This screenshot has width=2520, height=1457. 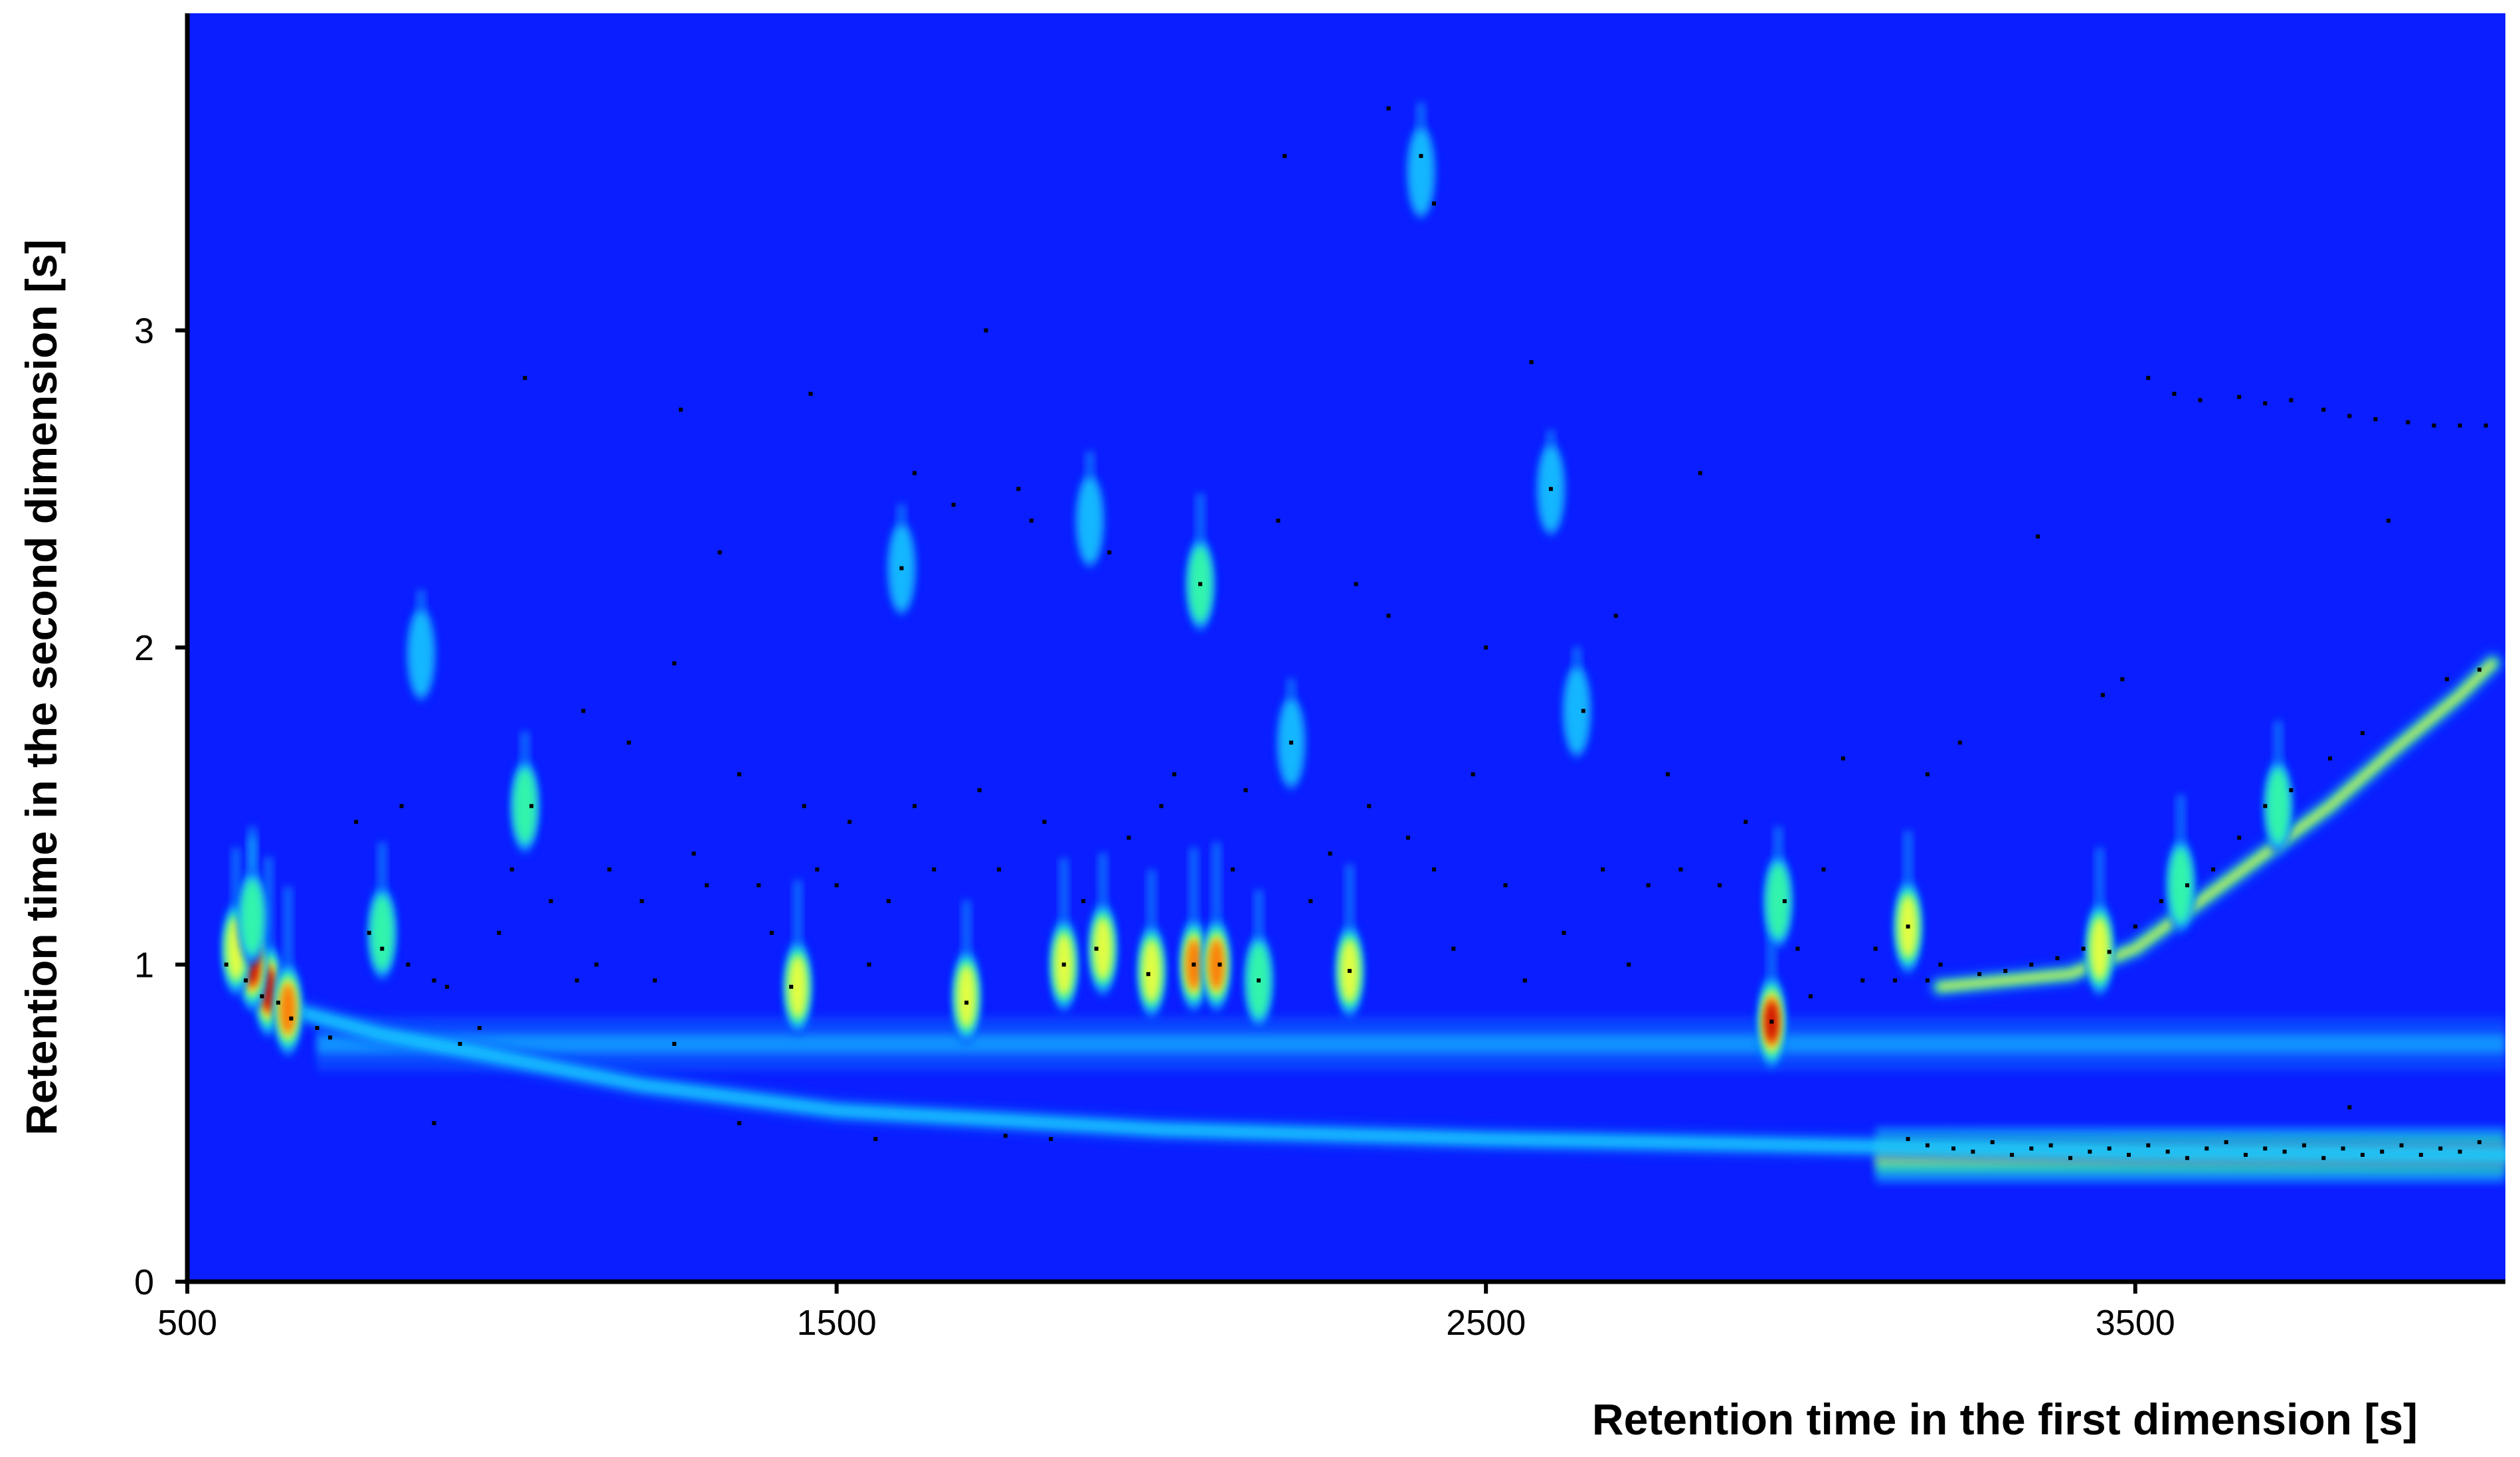 What do you see at coordinates (1383, 1078) in the screenshot?
I see `retention-curve` at bounding box center [1383, 1078].